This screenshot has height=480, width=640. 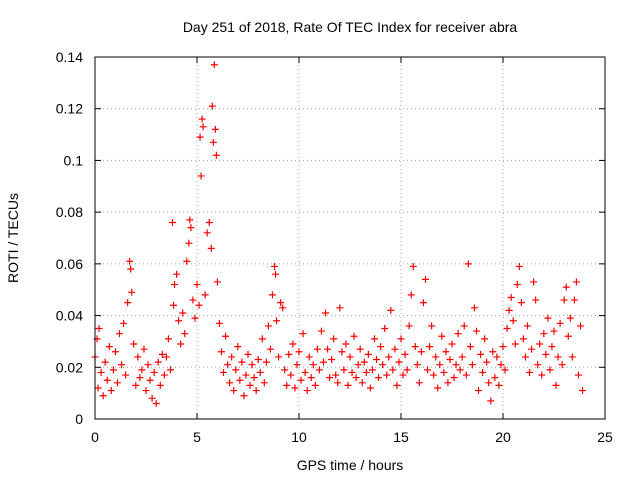 I want to click on y-tick-label: 0.02, so click(x=69, y=367).